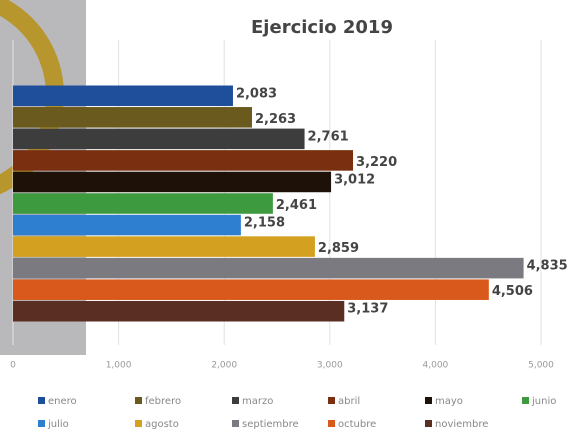  Describe the element at coordinates (257, 401) in the screenshot. I see `legend-label: marzo` at that location.